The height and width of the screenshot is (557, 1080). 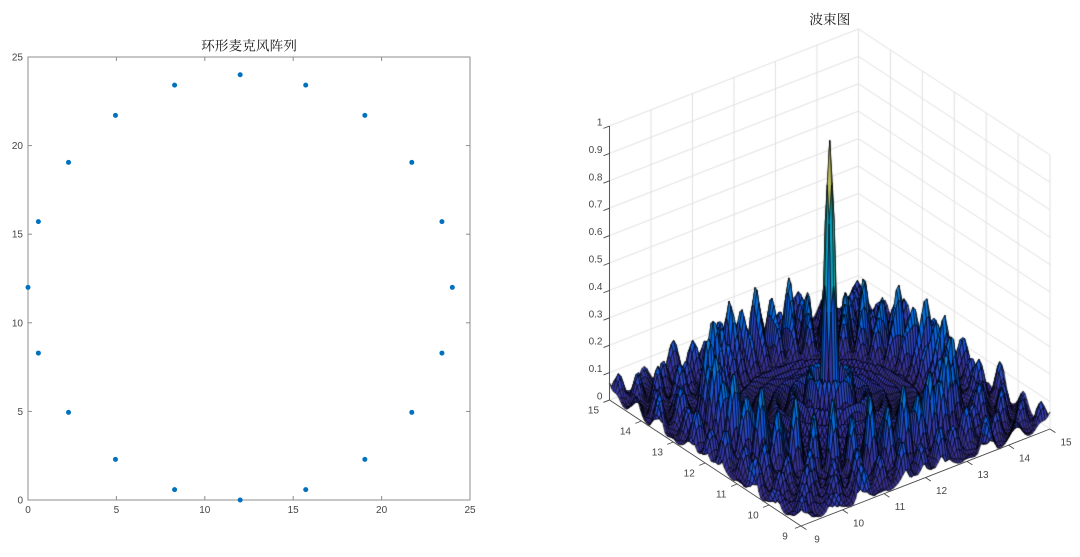 I want to click on z-tick-label-3d: 0.7, so click(x=596, y=205).